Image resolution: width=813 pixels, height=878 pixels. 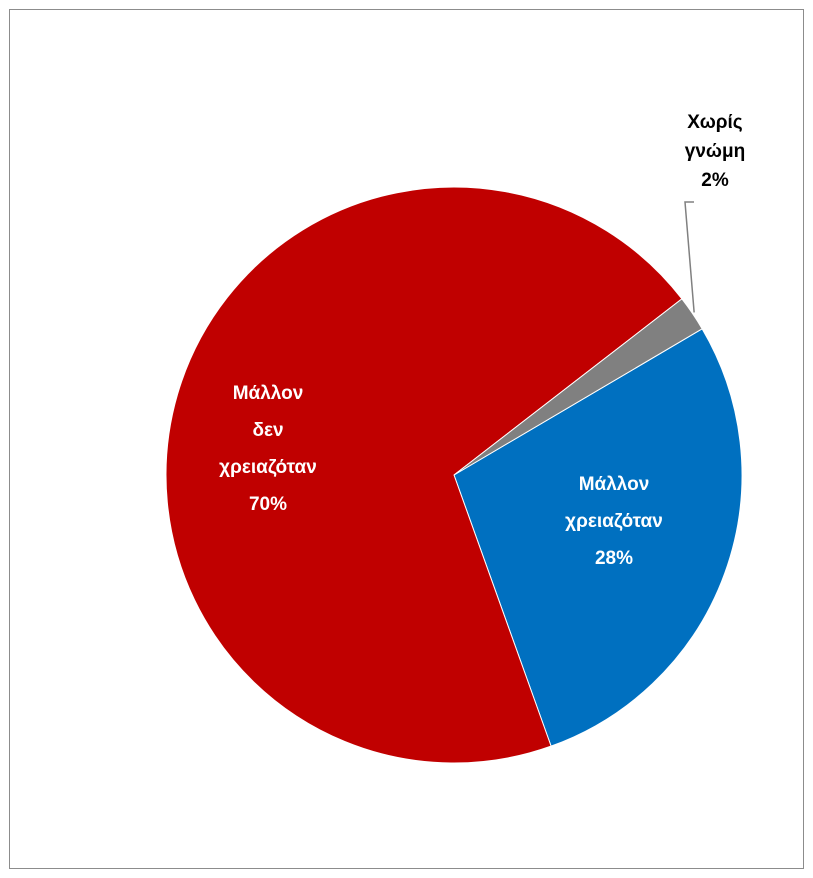 What do you see at coordinates (715, 180) in the screenshot?
I see `data-label-line: 2%` at bounding box center [715, 180].